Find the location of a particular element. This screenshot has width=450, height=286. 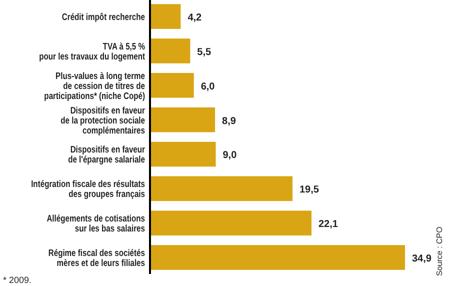

data-label: 22,1 is located at coordinates (328, 224).